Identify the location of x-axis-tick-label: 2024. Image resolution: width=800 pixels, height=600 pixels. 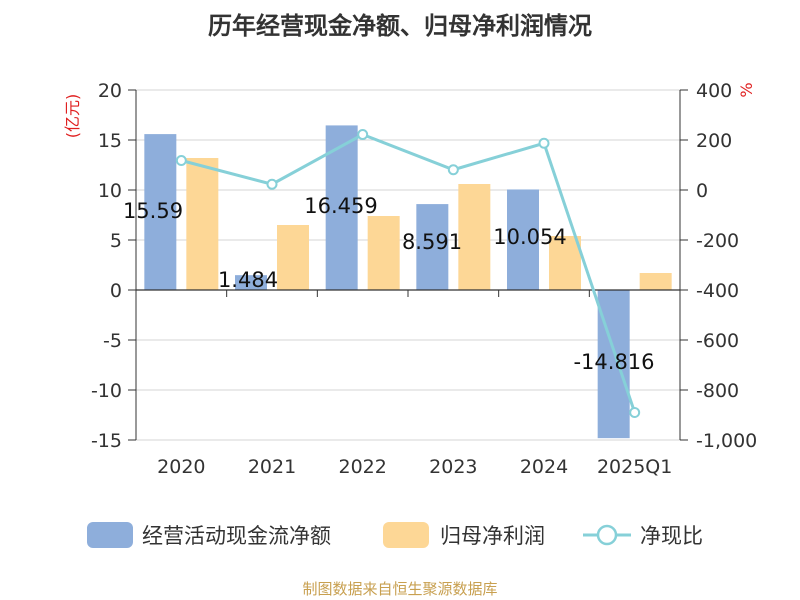
(544, 467).